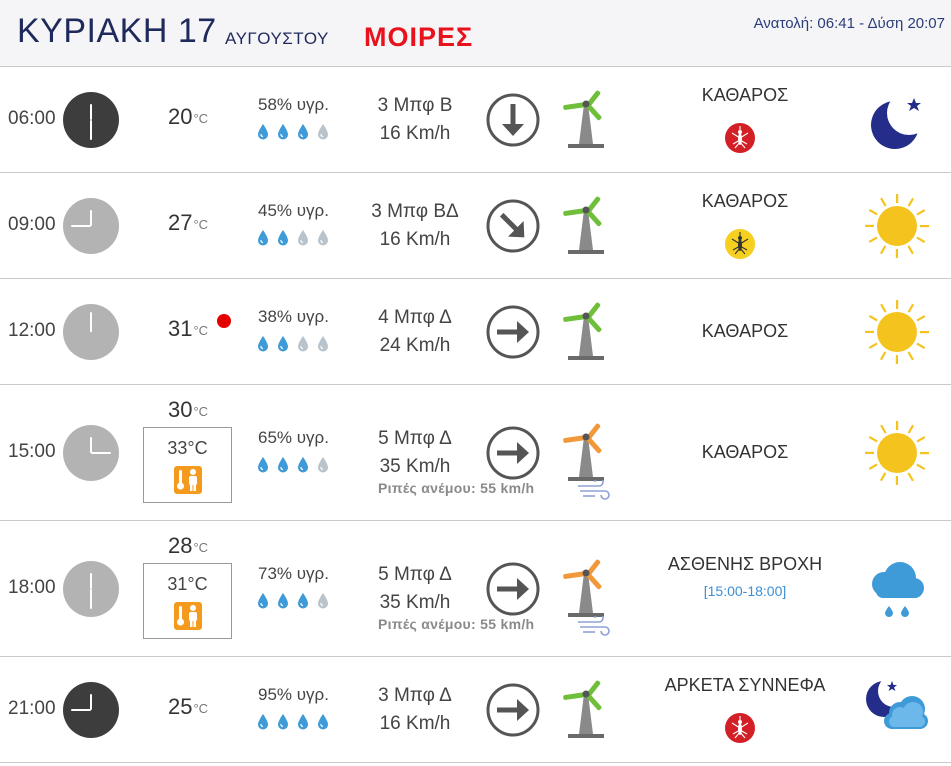 This screenshot has width=951, height=766. Describe the element at coordinates (277, 38) in the screenshot. I see `month-label: ΑΥΓΟΥΣΤΟΥ` at that location.